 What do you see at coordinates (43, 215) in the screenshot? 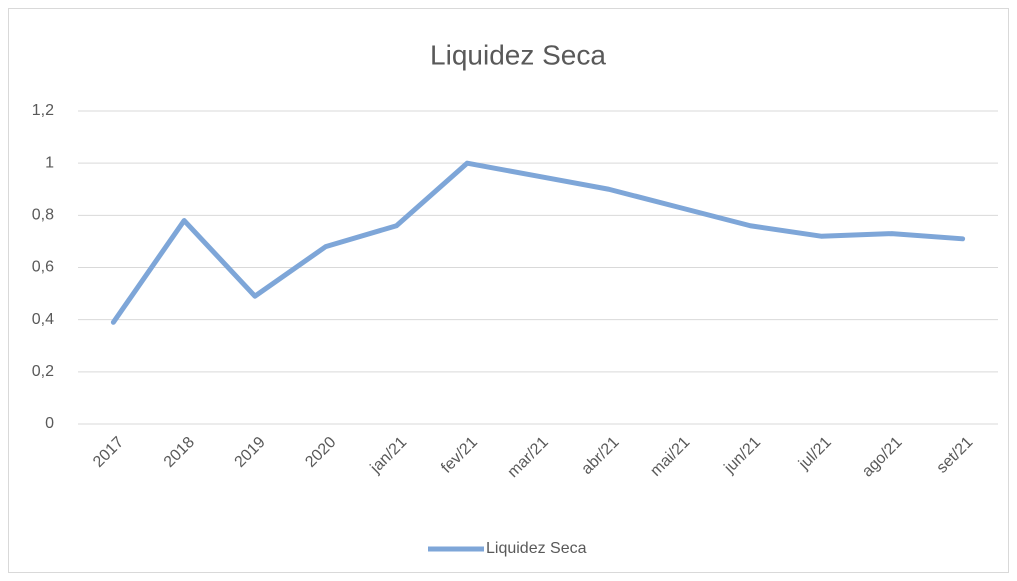
I see `y-tick-label: 0,8` at bounding box center [43, 215].